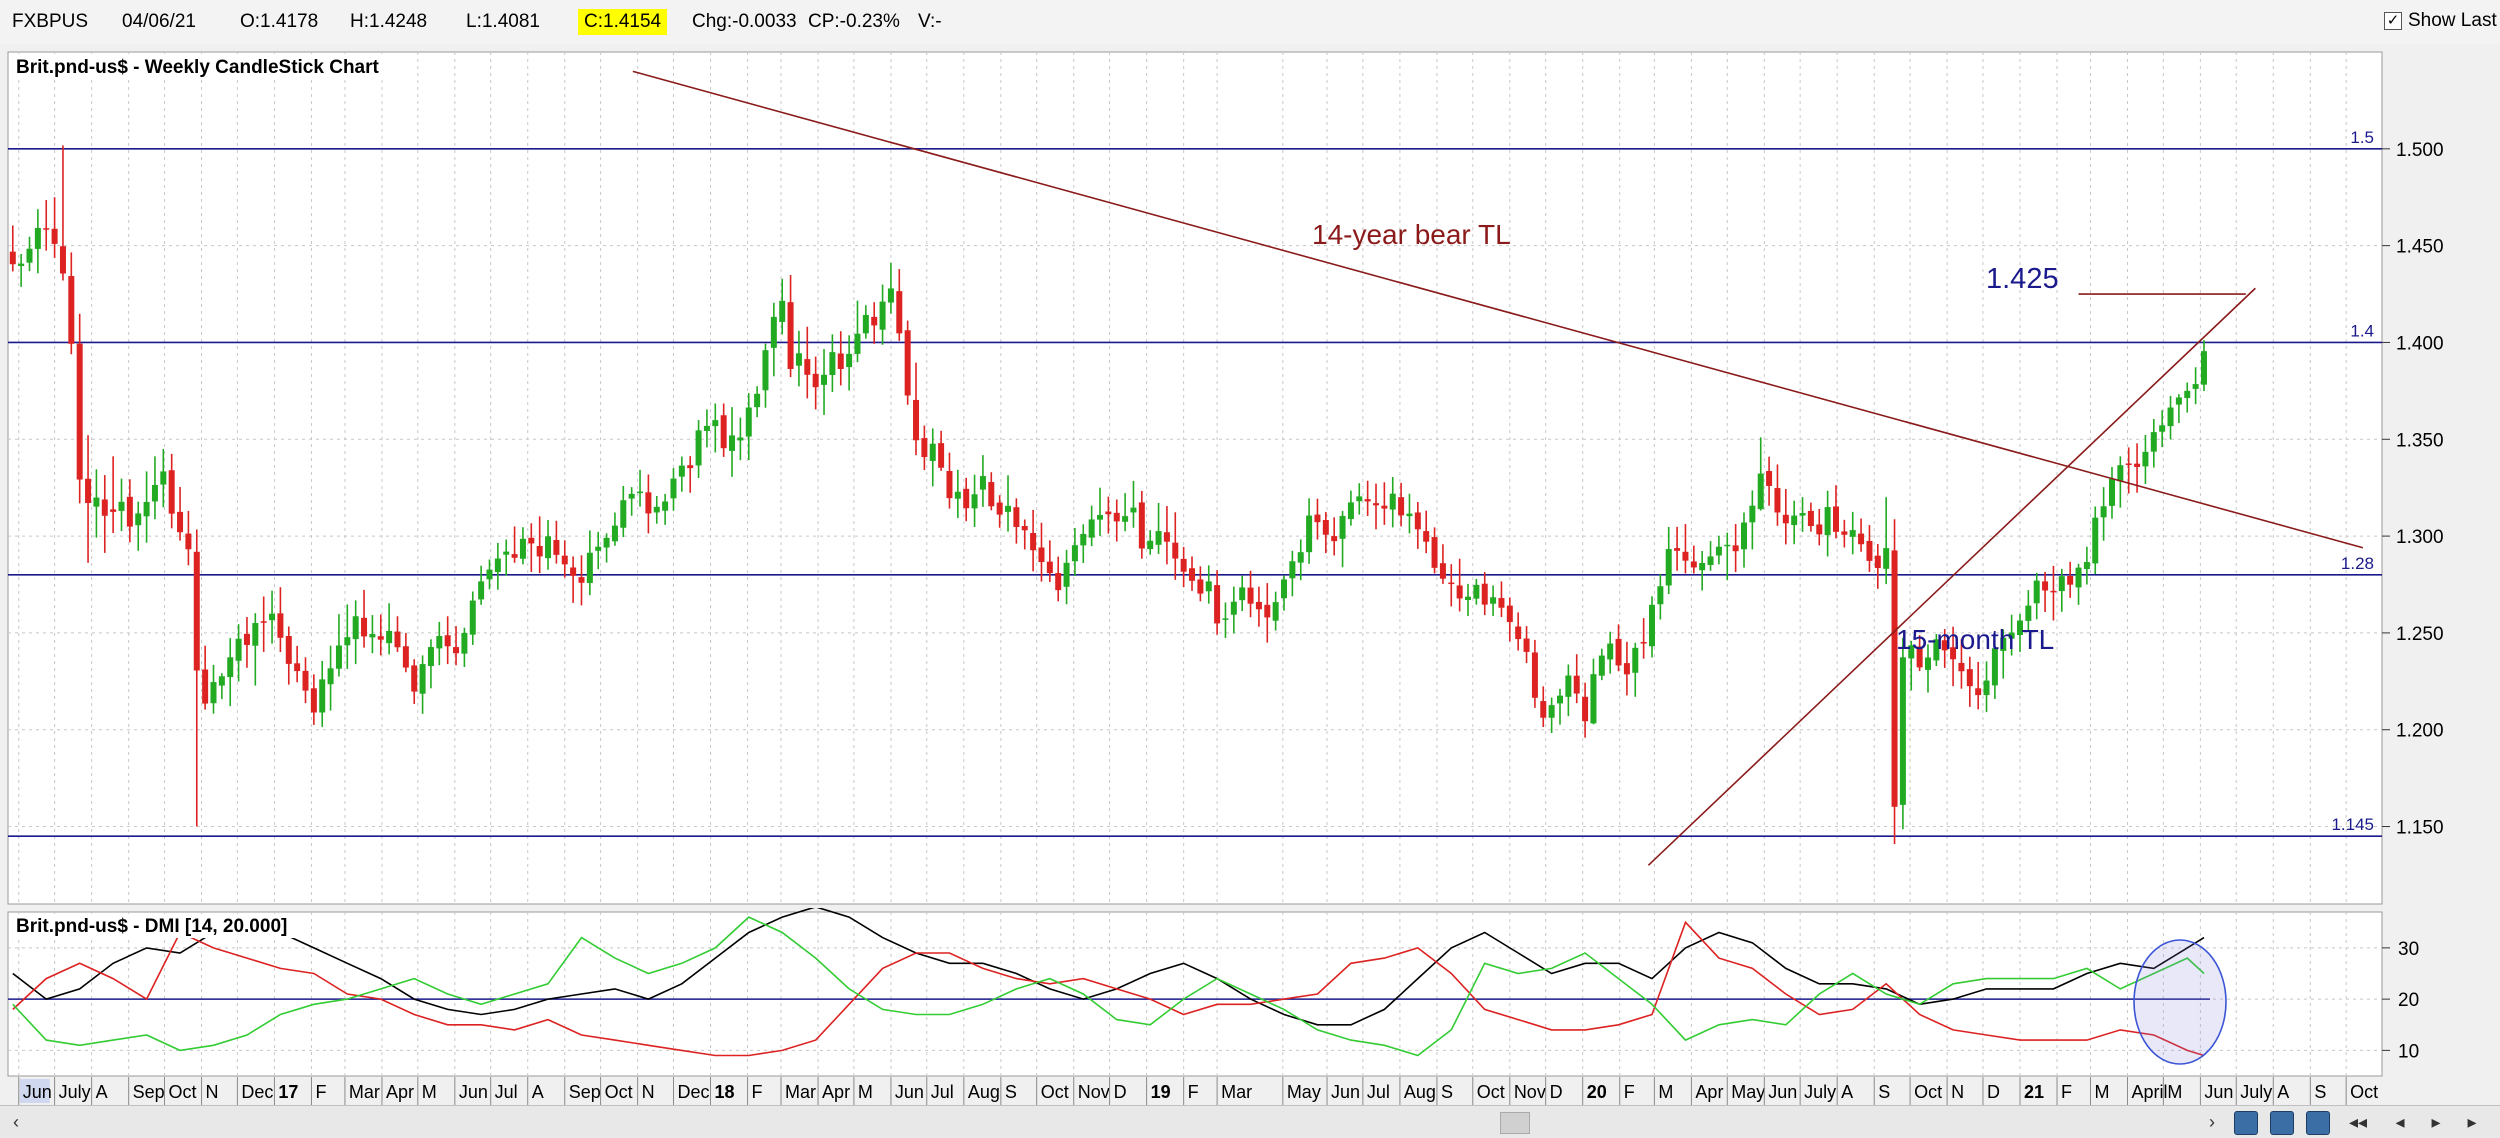 The image size is (2500, 1138). I want to click on scroll-prev-icon: ◂, so click(2400, 1122).